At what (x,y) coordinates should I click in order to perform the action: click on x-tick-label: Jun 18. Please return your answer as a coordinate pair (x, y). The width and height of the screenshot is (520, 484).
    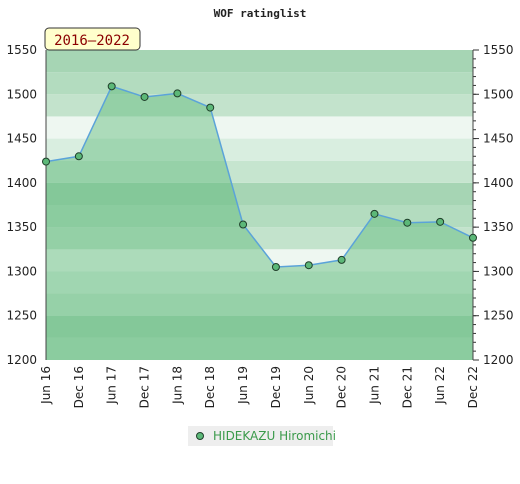
    Looking at the image, I should click on (177, 385).